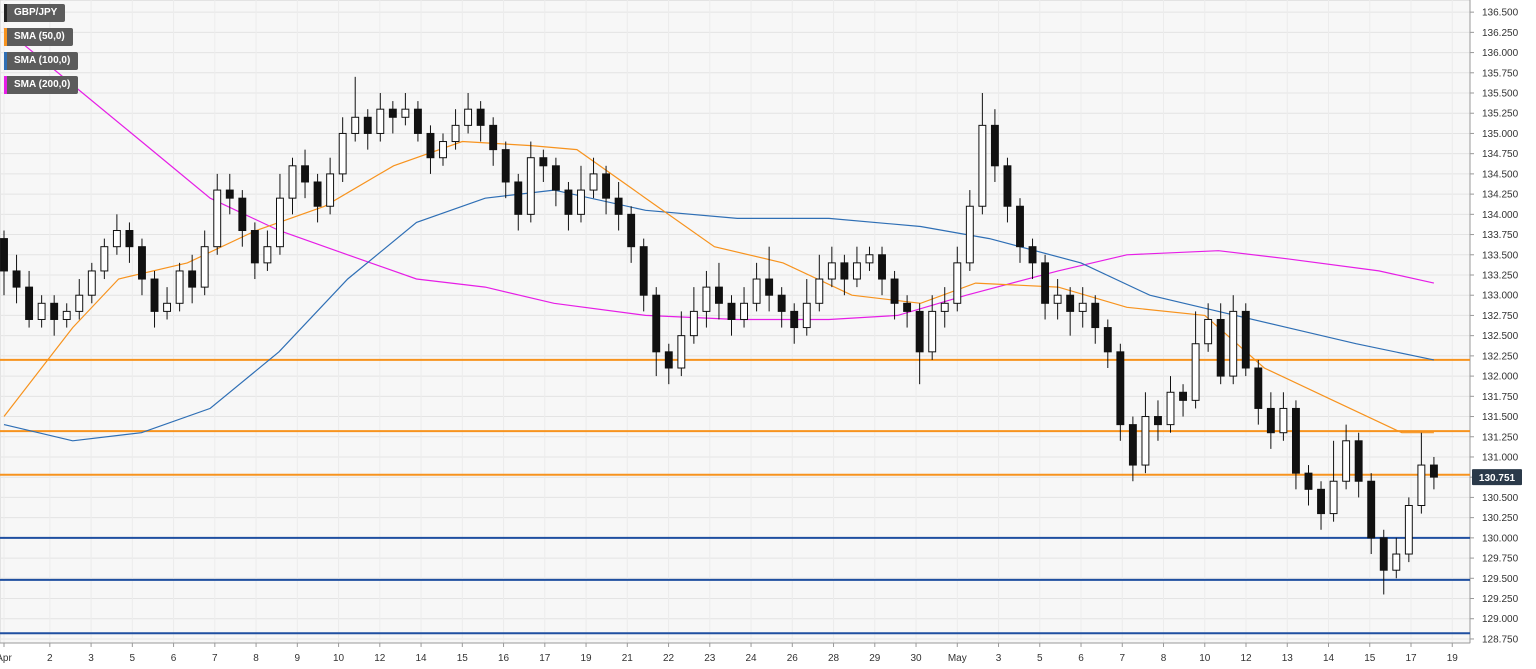 This screenshot has width=1536, height=669. I want to click on y-tick-label: 130.000, so click(1500, 538).